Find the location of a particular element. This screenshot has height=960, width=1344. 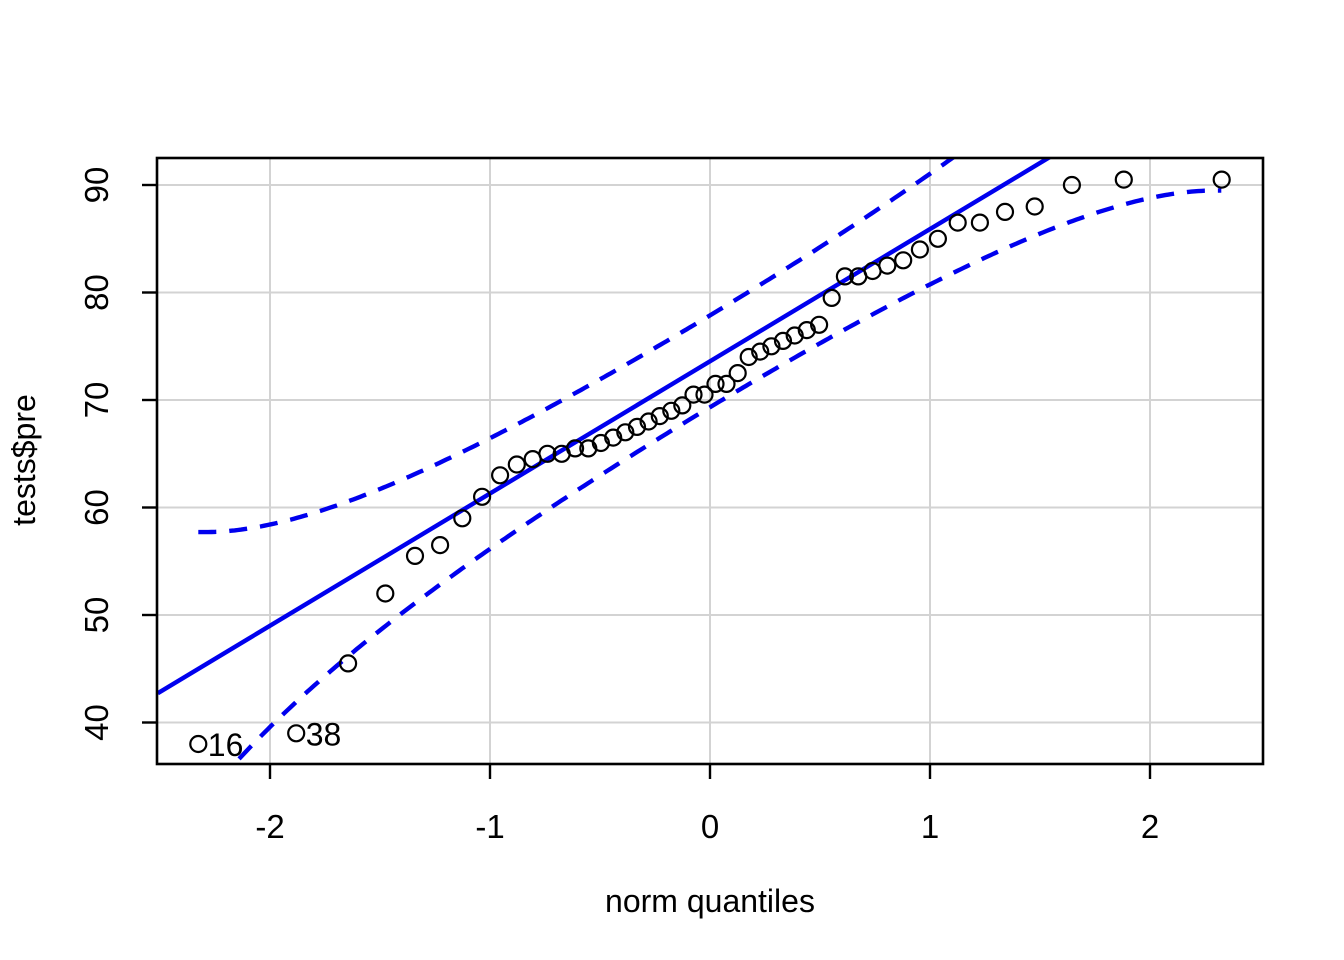

x-tick-label: 1 is located at coordinates (930, 826).